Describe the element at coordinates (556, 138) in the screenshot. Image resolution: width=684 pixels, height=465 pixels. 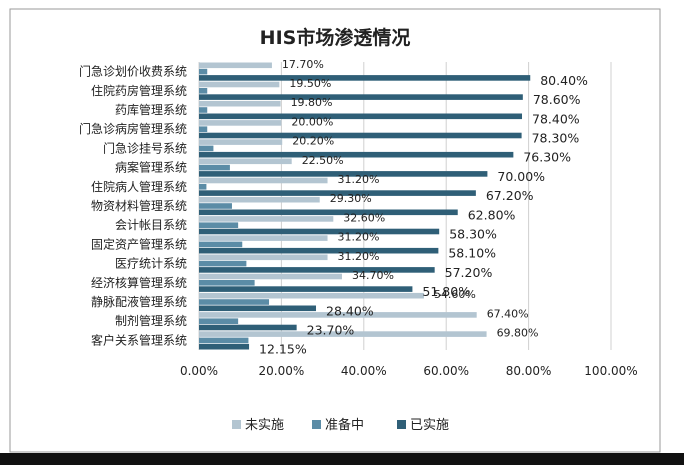
I see `data-label: 78.30%` at that location.